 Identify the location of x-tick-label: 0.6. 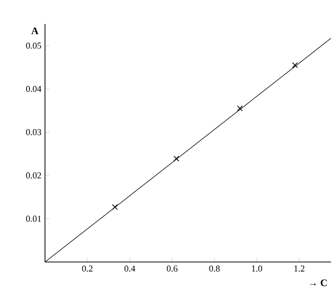
(172, 269).